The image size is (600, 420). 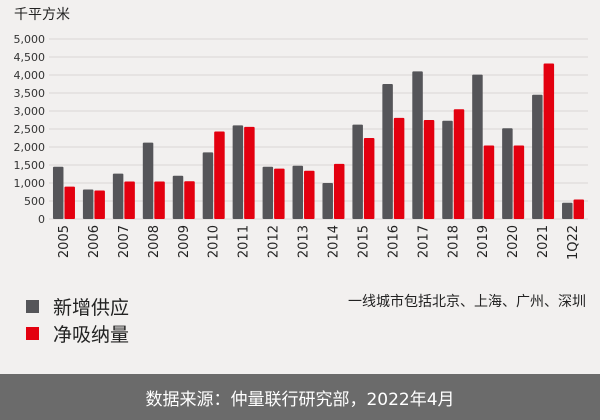 What do you see at coordinates (32, 333) in the screenshot?
I see `legend-swatch-net-absorption` at bounding box center [32, 333].